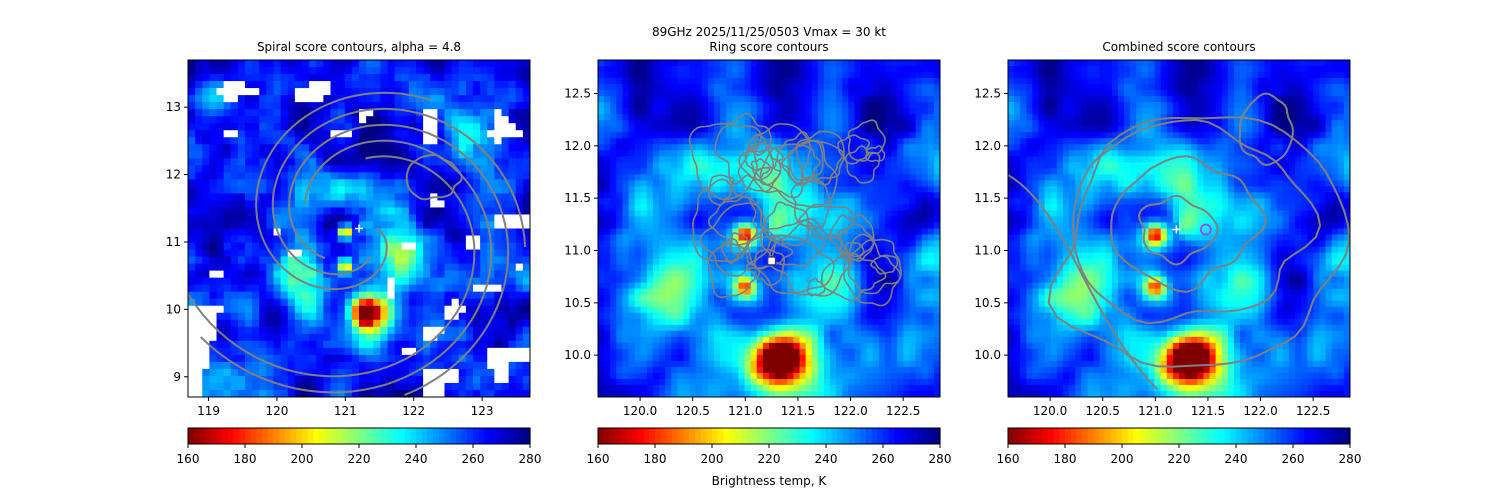 The height and width of the screenshot is (500, 1500). What do you see at coordinates (173, 175) in the screenshot?
I see `y-tick-label: 12` at bounding box center [173, 175].